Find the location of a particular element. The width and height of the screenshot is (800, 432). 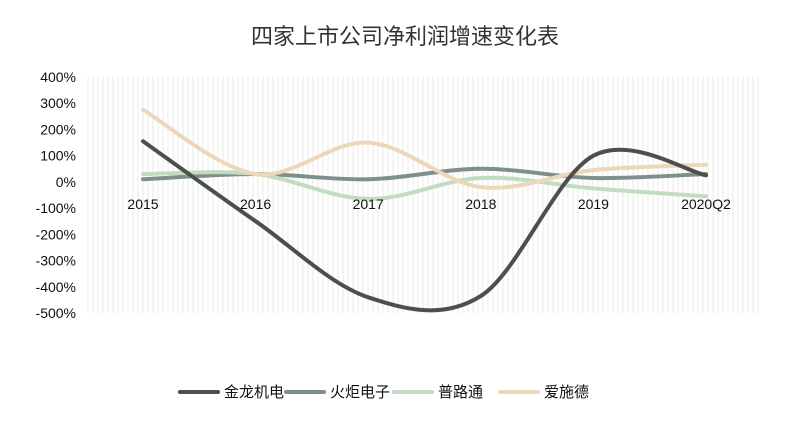

y-tick-label: 300% is located at coordinates (58, 103).